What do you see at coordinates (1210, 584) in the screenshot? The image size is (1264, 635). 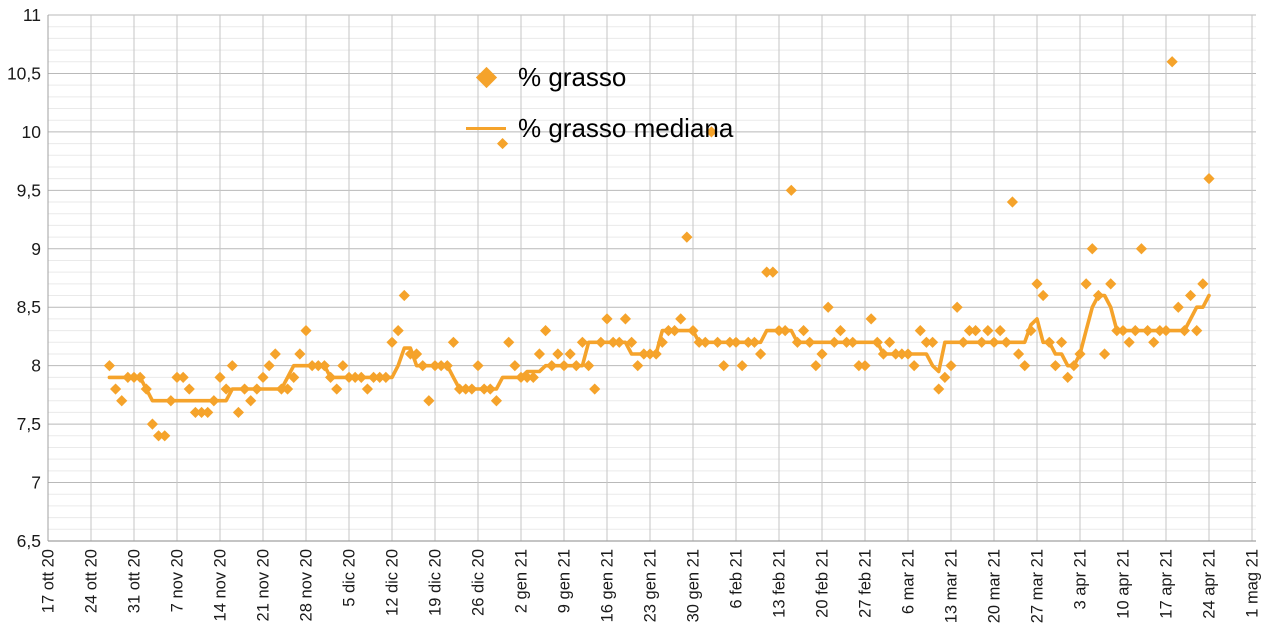 I see `x-axis-label: 24 apr 21` at bounding box center [1210, 584].